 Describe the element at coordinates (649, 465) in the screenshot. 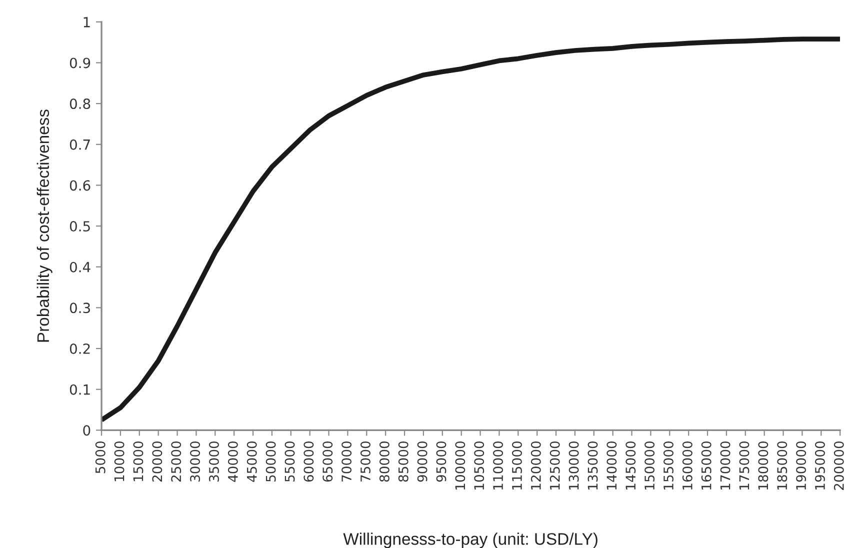

I see `x-tick-label: 150000` at that location.